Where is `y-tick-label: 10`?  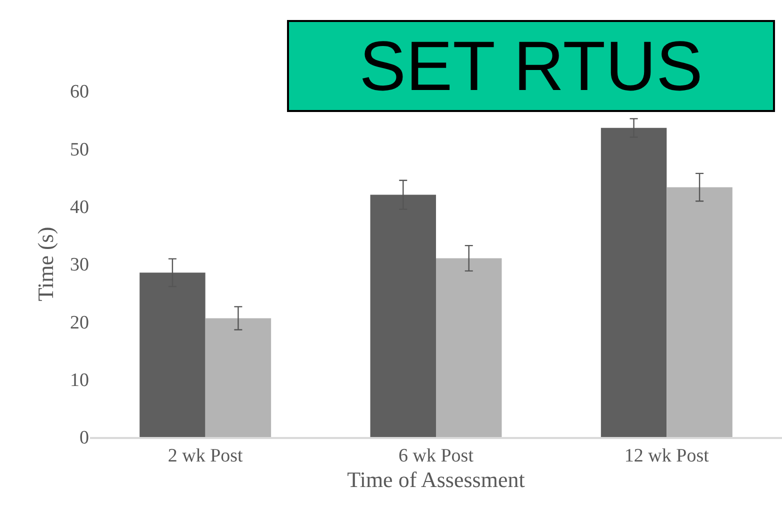
y-tick-label: 10 is located at coordinates (79, 380).